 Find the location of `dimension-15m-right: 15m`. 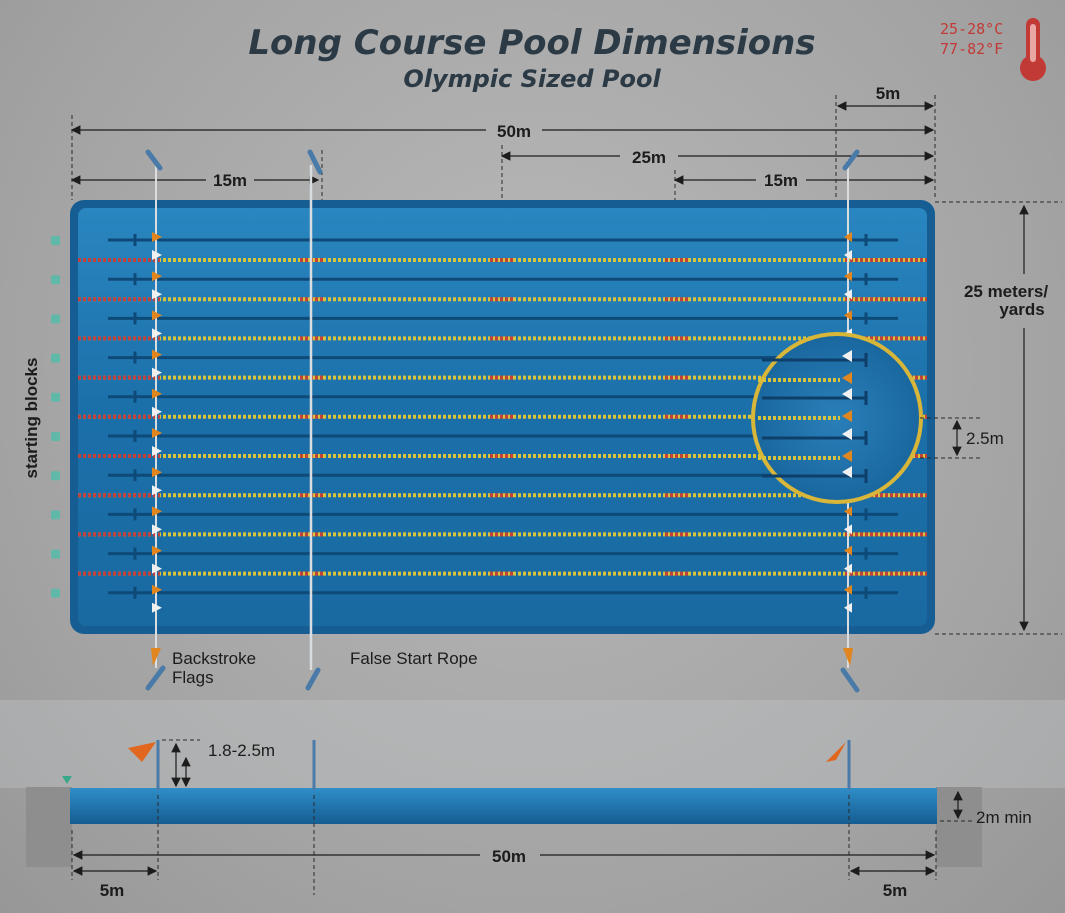

dimension-15m-right: 15m is located at coordinates (804, 180).